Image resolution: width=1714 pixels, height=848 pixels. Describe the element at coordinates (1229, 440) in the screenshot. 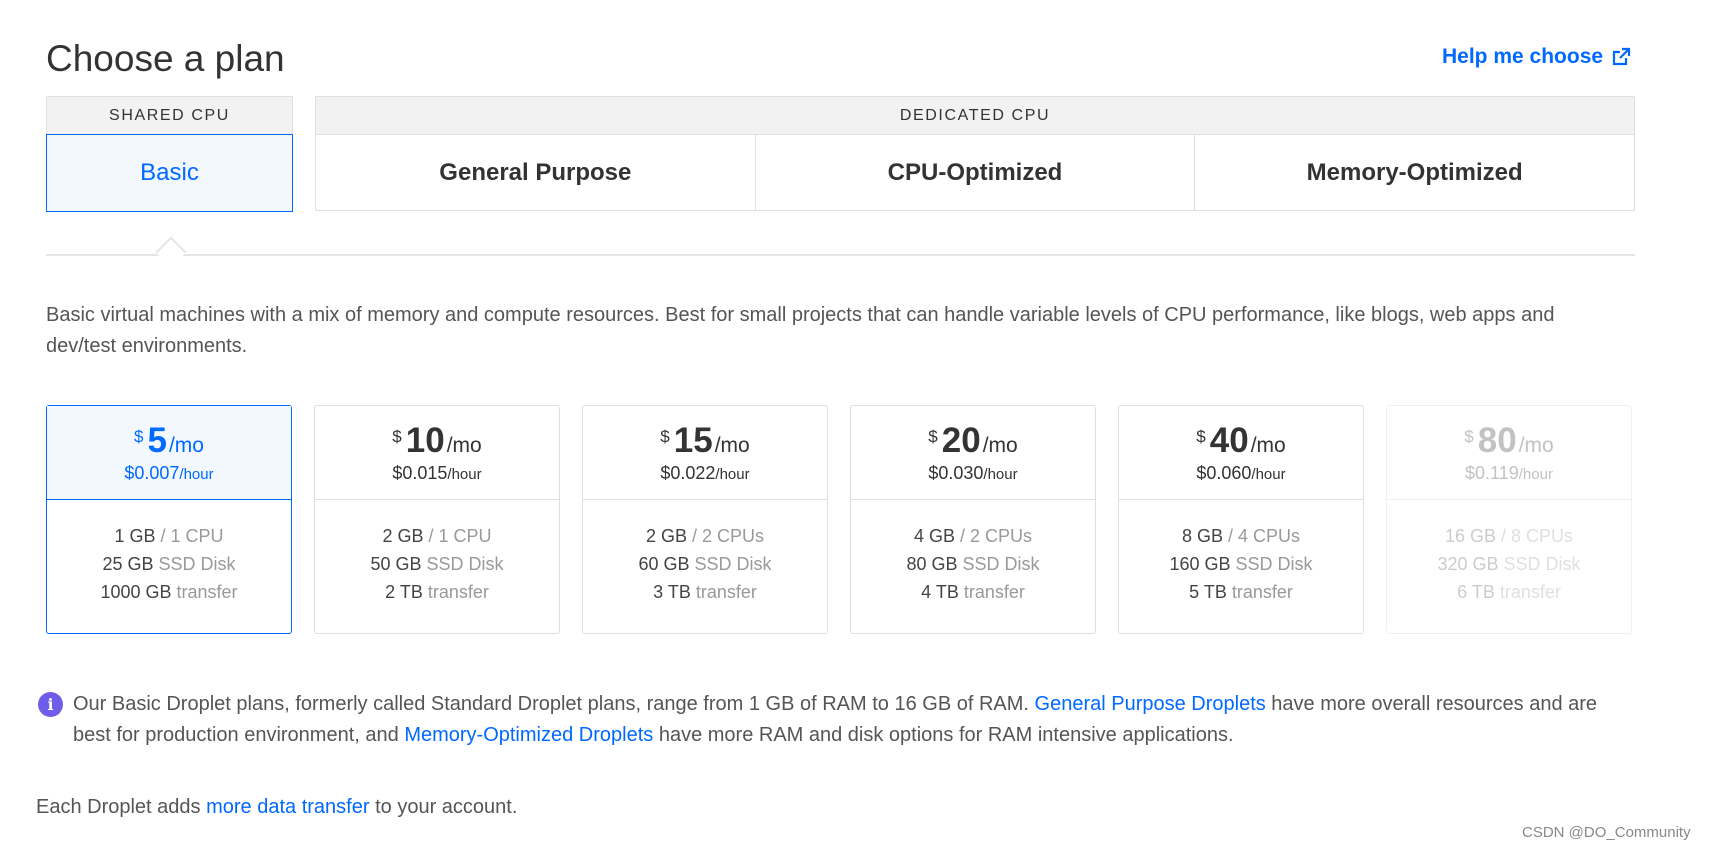

I see `monthly-price: 40` at that location.